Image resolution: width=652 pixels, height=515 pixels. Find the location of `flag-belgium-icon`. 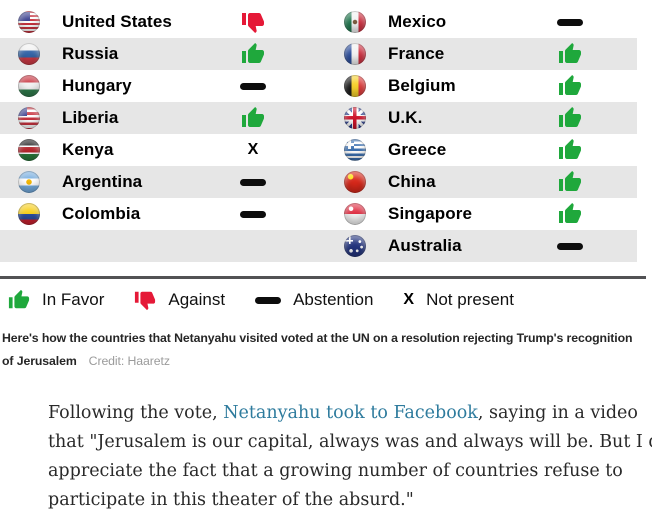

flag-belgium-icon is located at coordinates (355, 86).